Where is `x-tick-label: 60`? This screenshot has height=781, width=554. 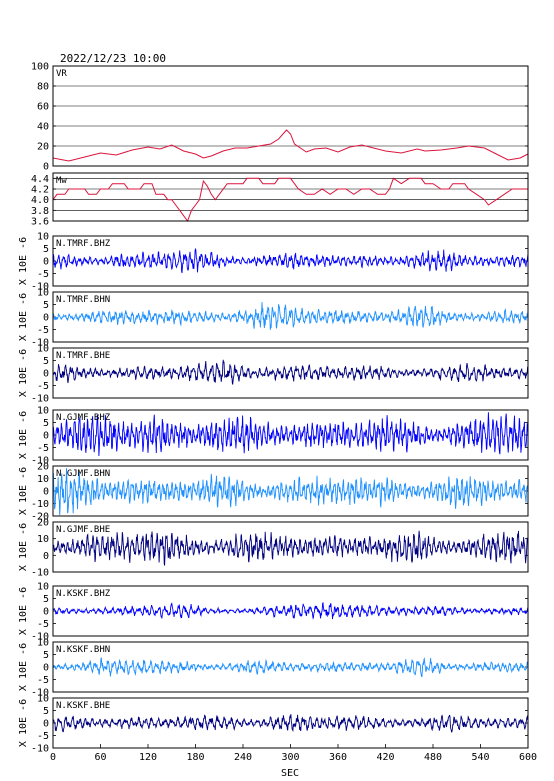
x-tick-label: 60 is located at coordinates (100, 757).